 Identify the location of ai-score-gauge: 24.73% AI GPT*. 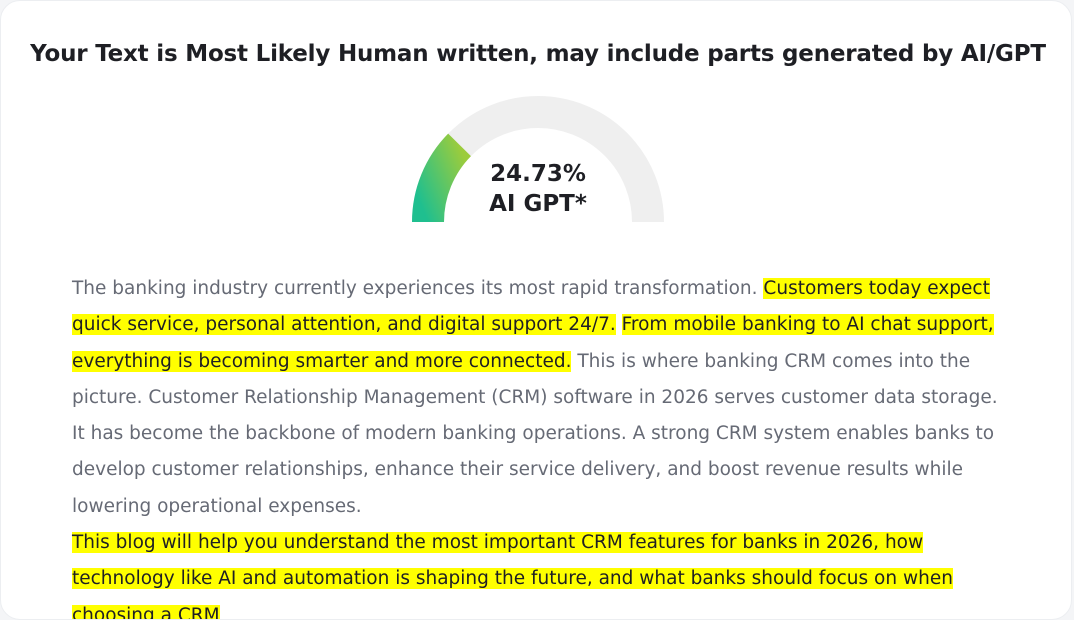
(538, 158).